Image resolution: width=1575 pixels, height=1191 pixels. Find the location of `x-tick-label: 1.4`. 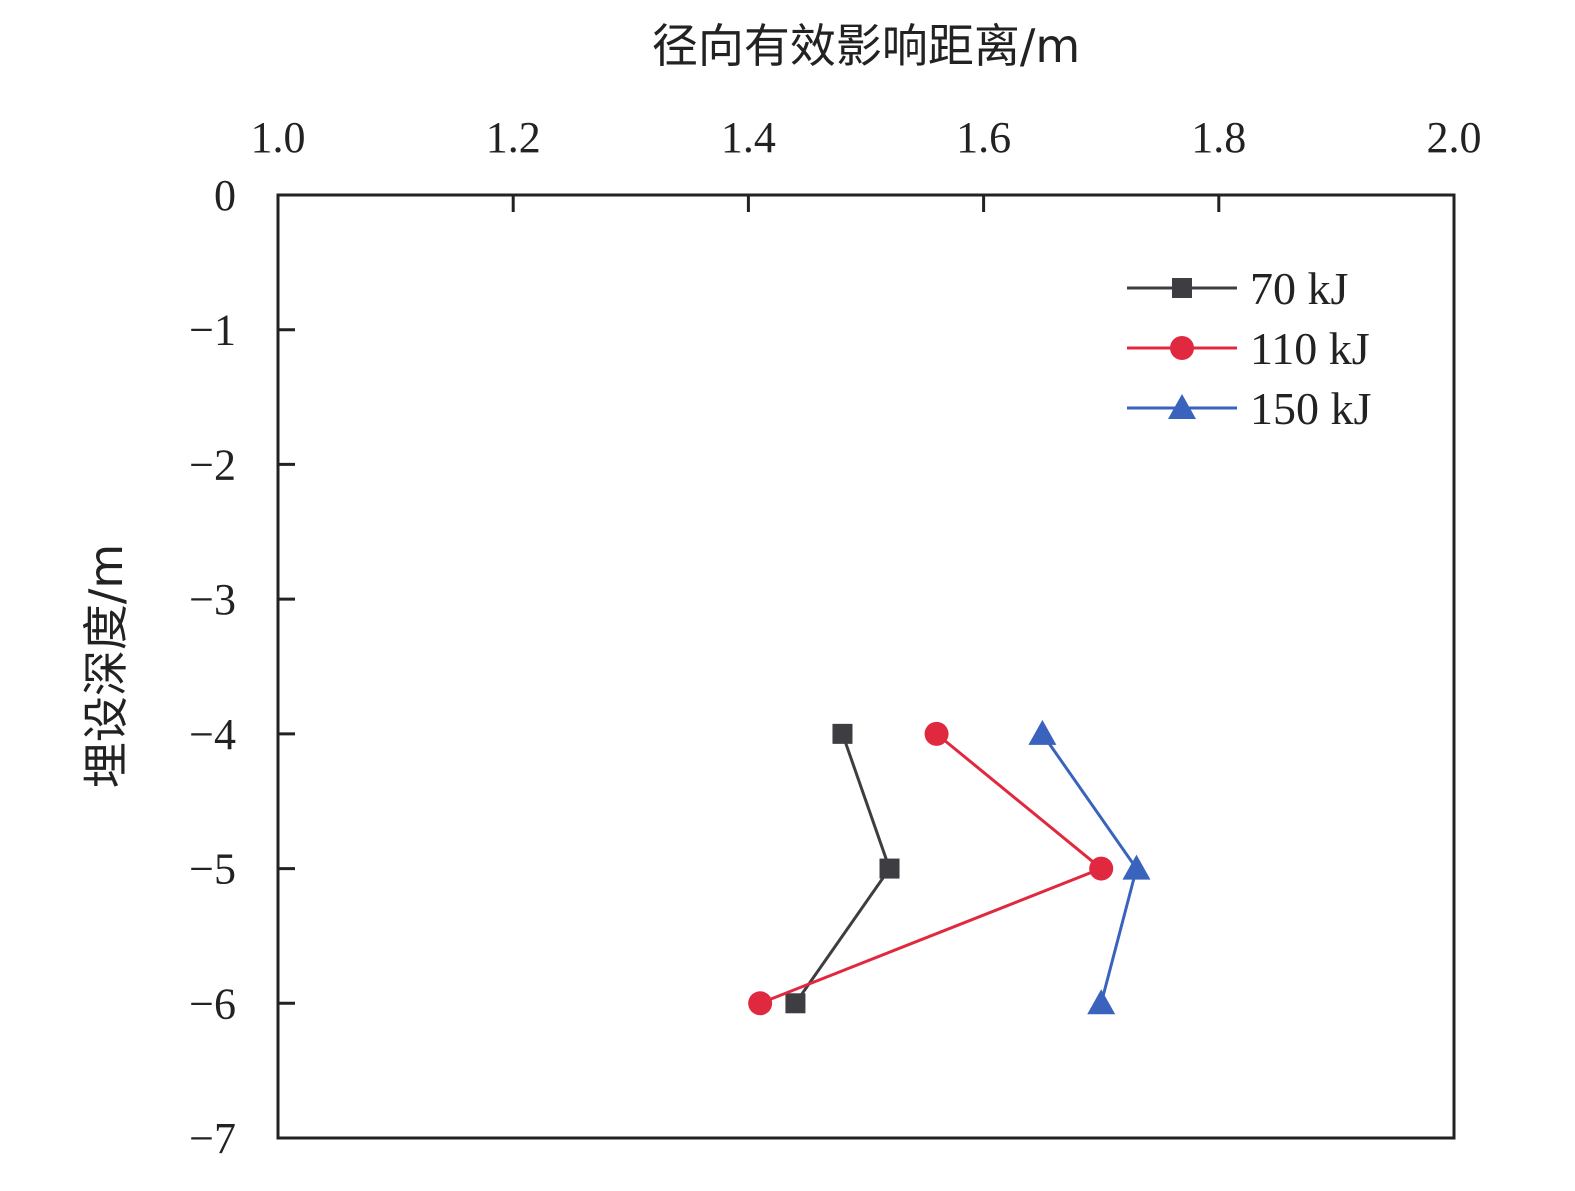

x-tick-label: 1.4 is located at coordinates (748, 137).